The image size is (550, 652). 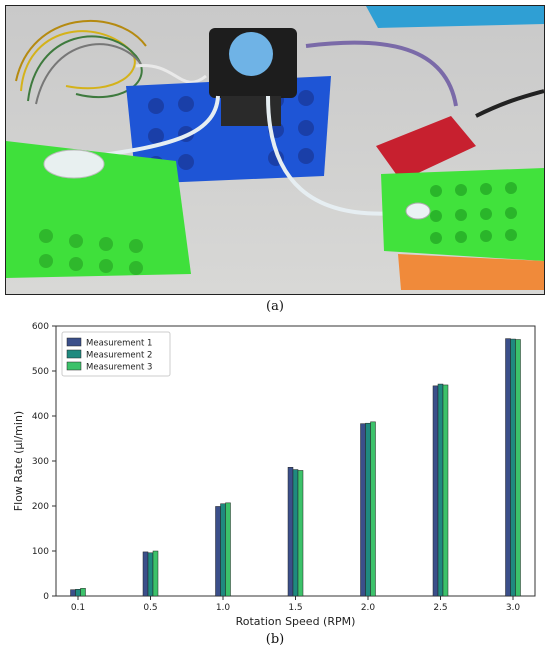 What do you see at coordinates (455, 17) in the screenshot?
I see `blue-rack-corner` at bounding box center [455, 17].